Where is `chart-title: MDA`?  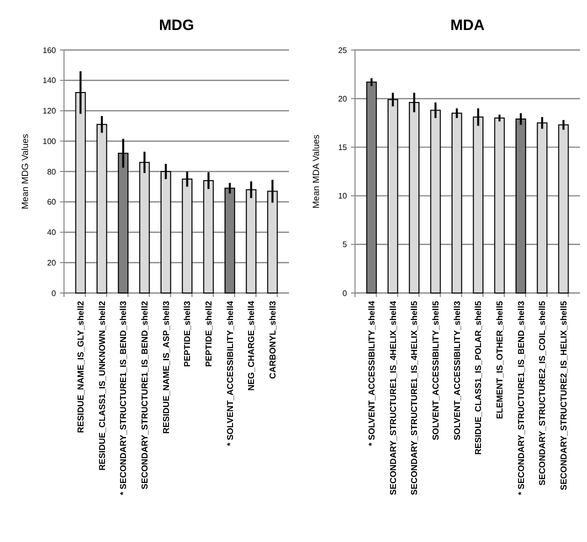
chart-title: MDA is located at coordinates (467, 25).